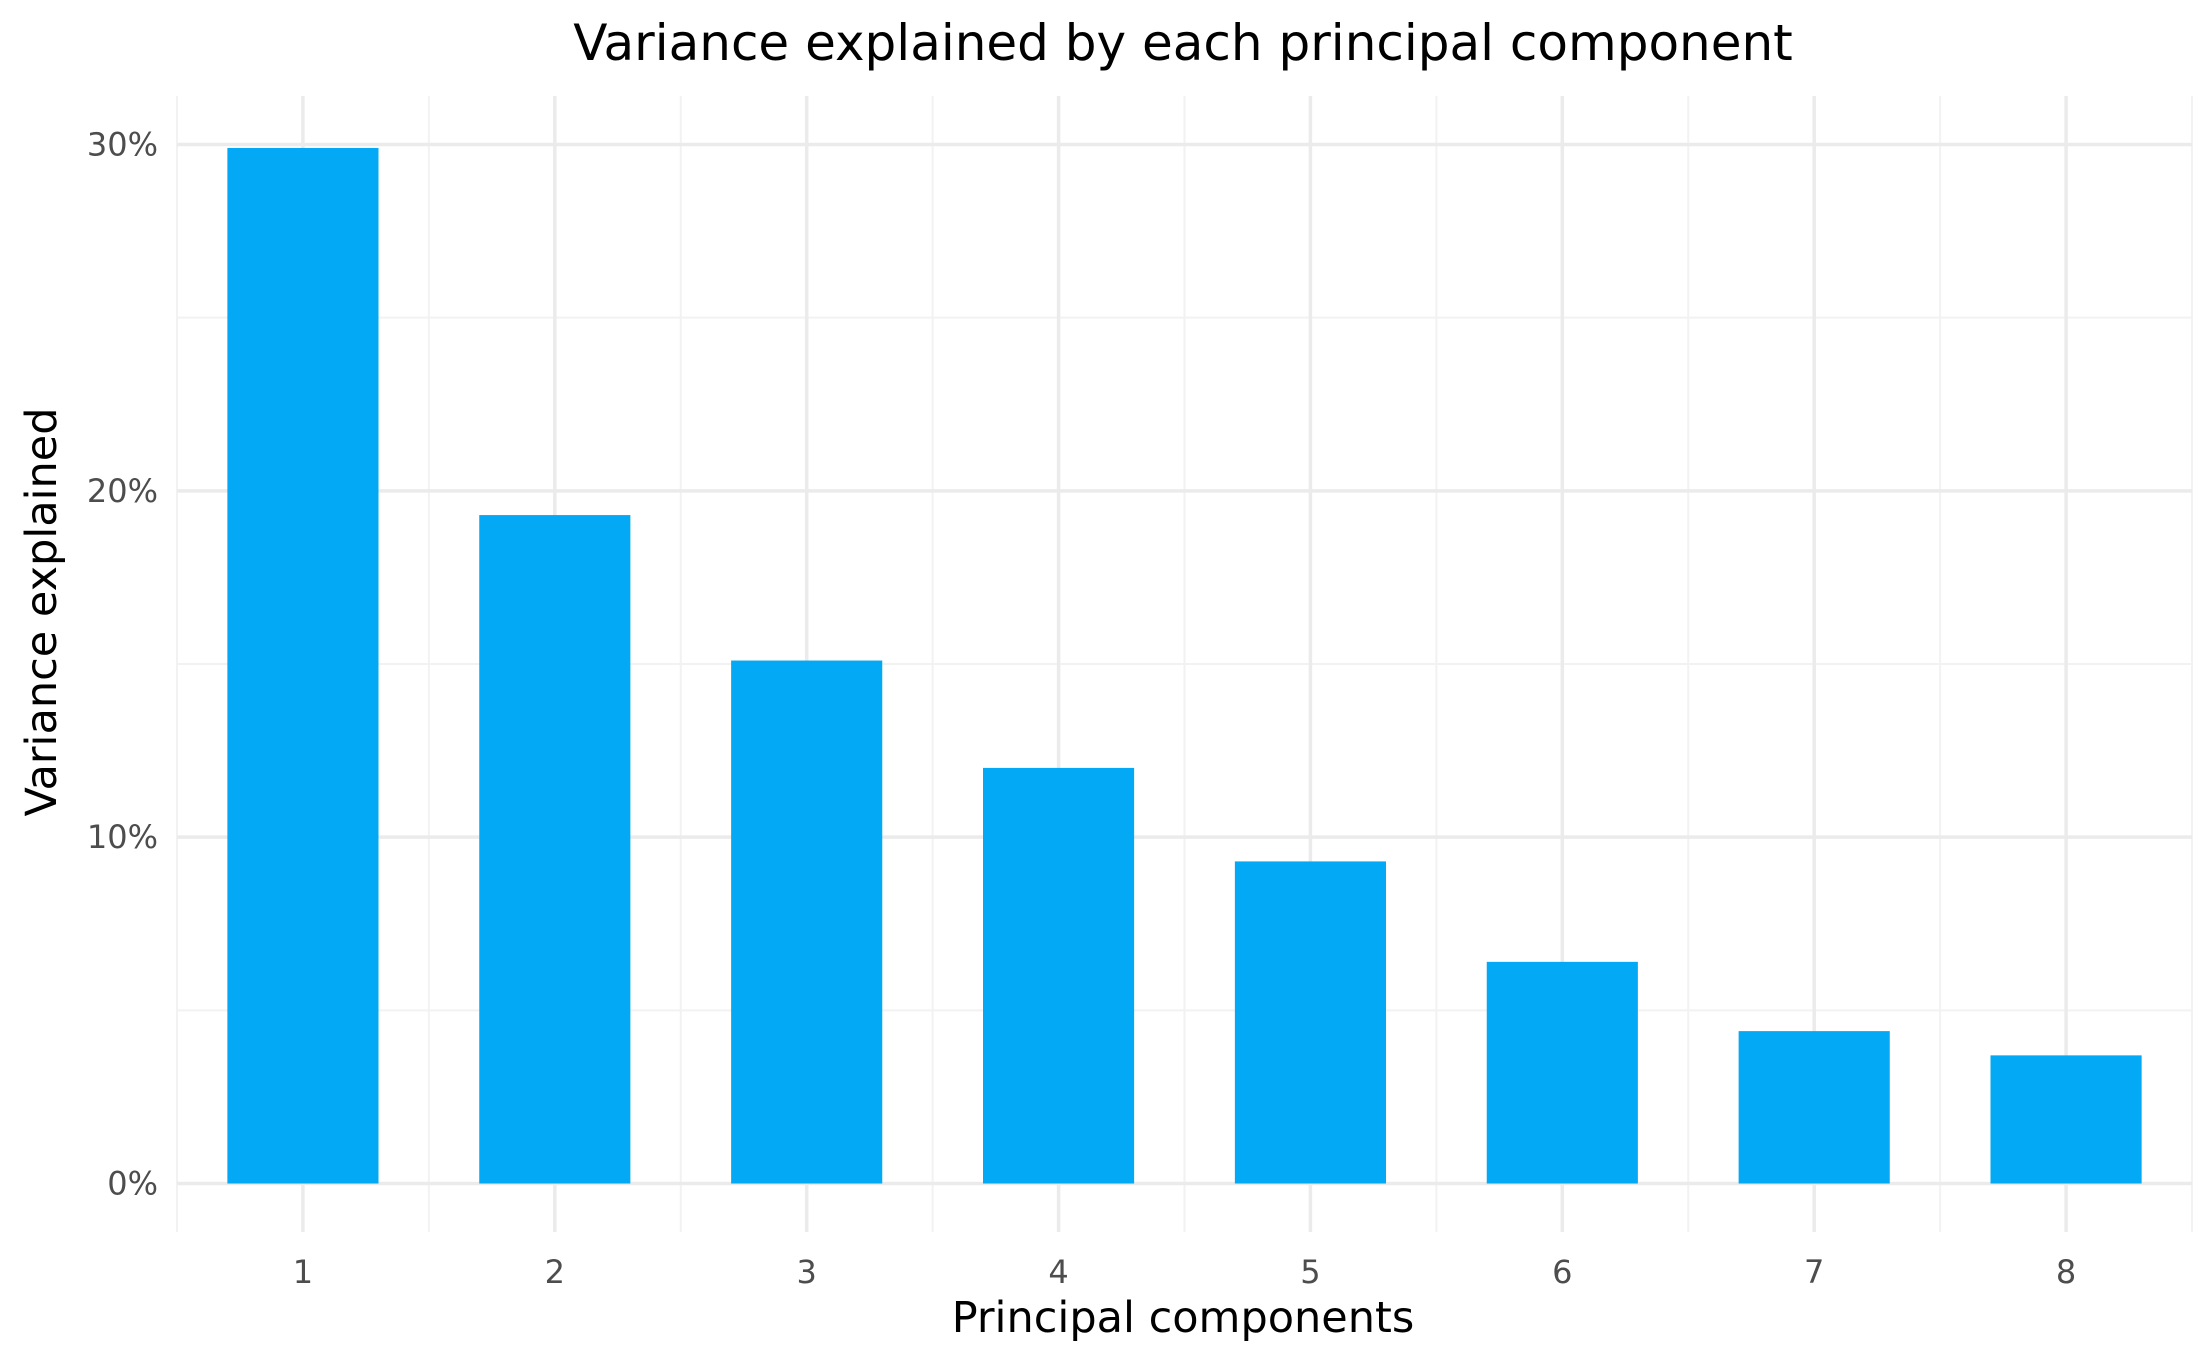  Describe the element at coordinates (42, 611) in the screenshot. I see `y-axis-title: Variance explained` at that location.